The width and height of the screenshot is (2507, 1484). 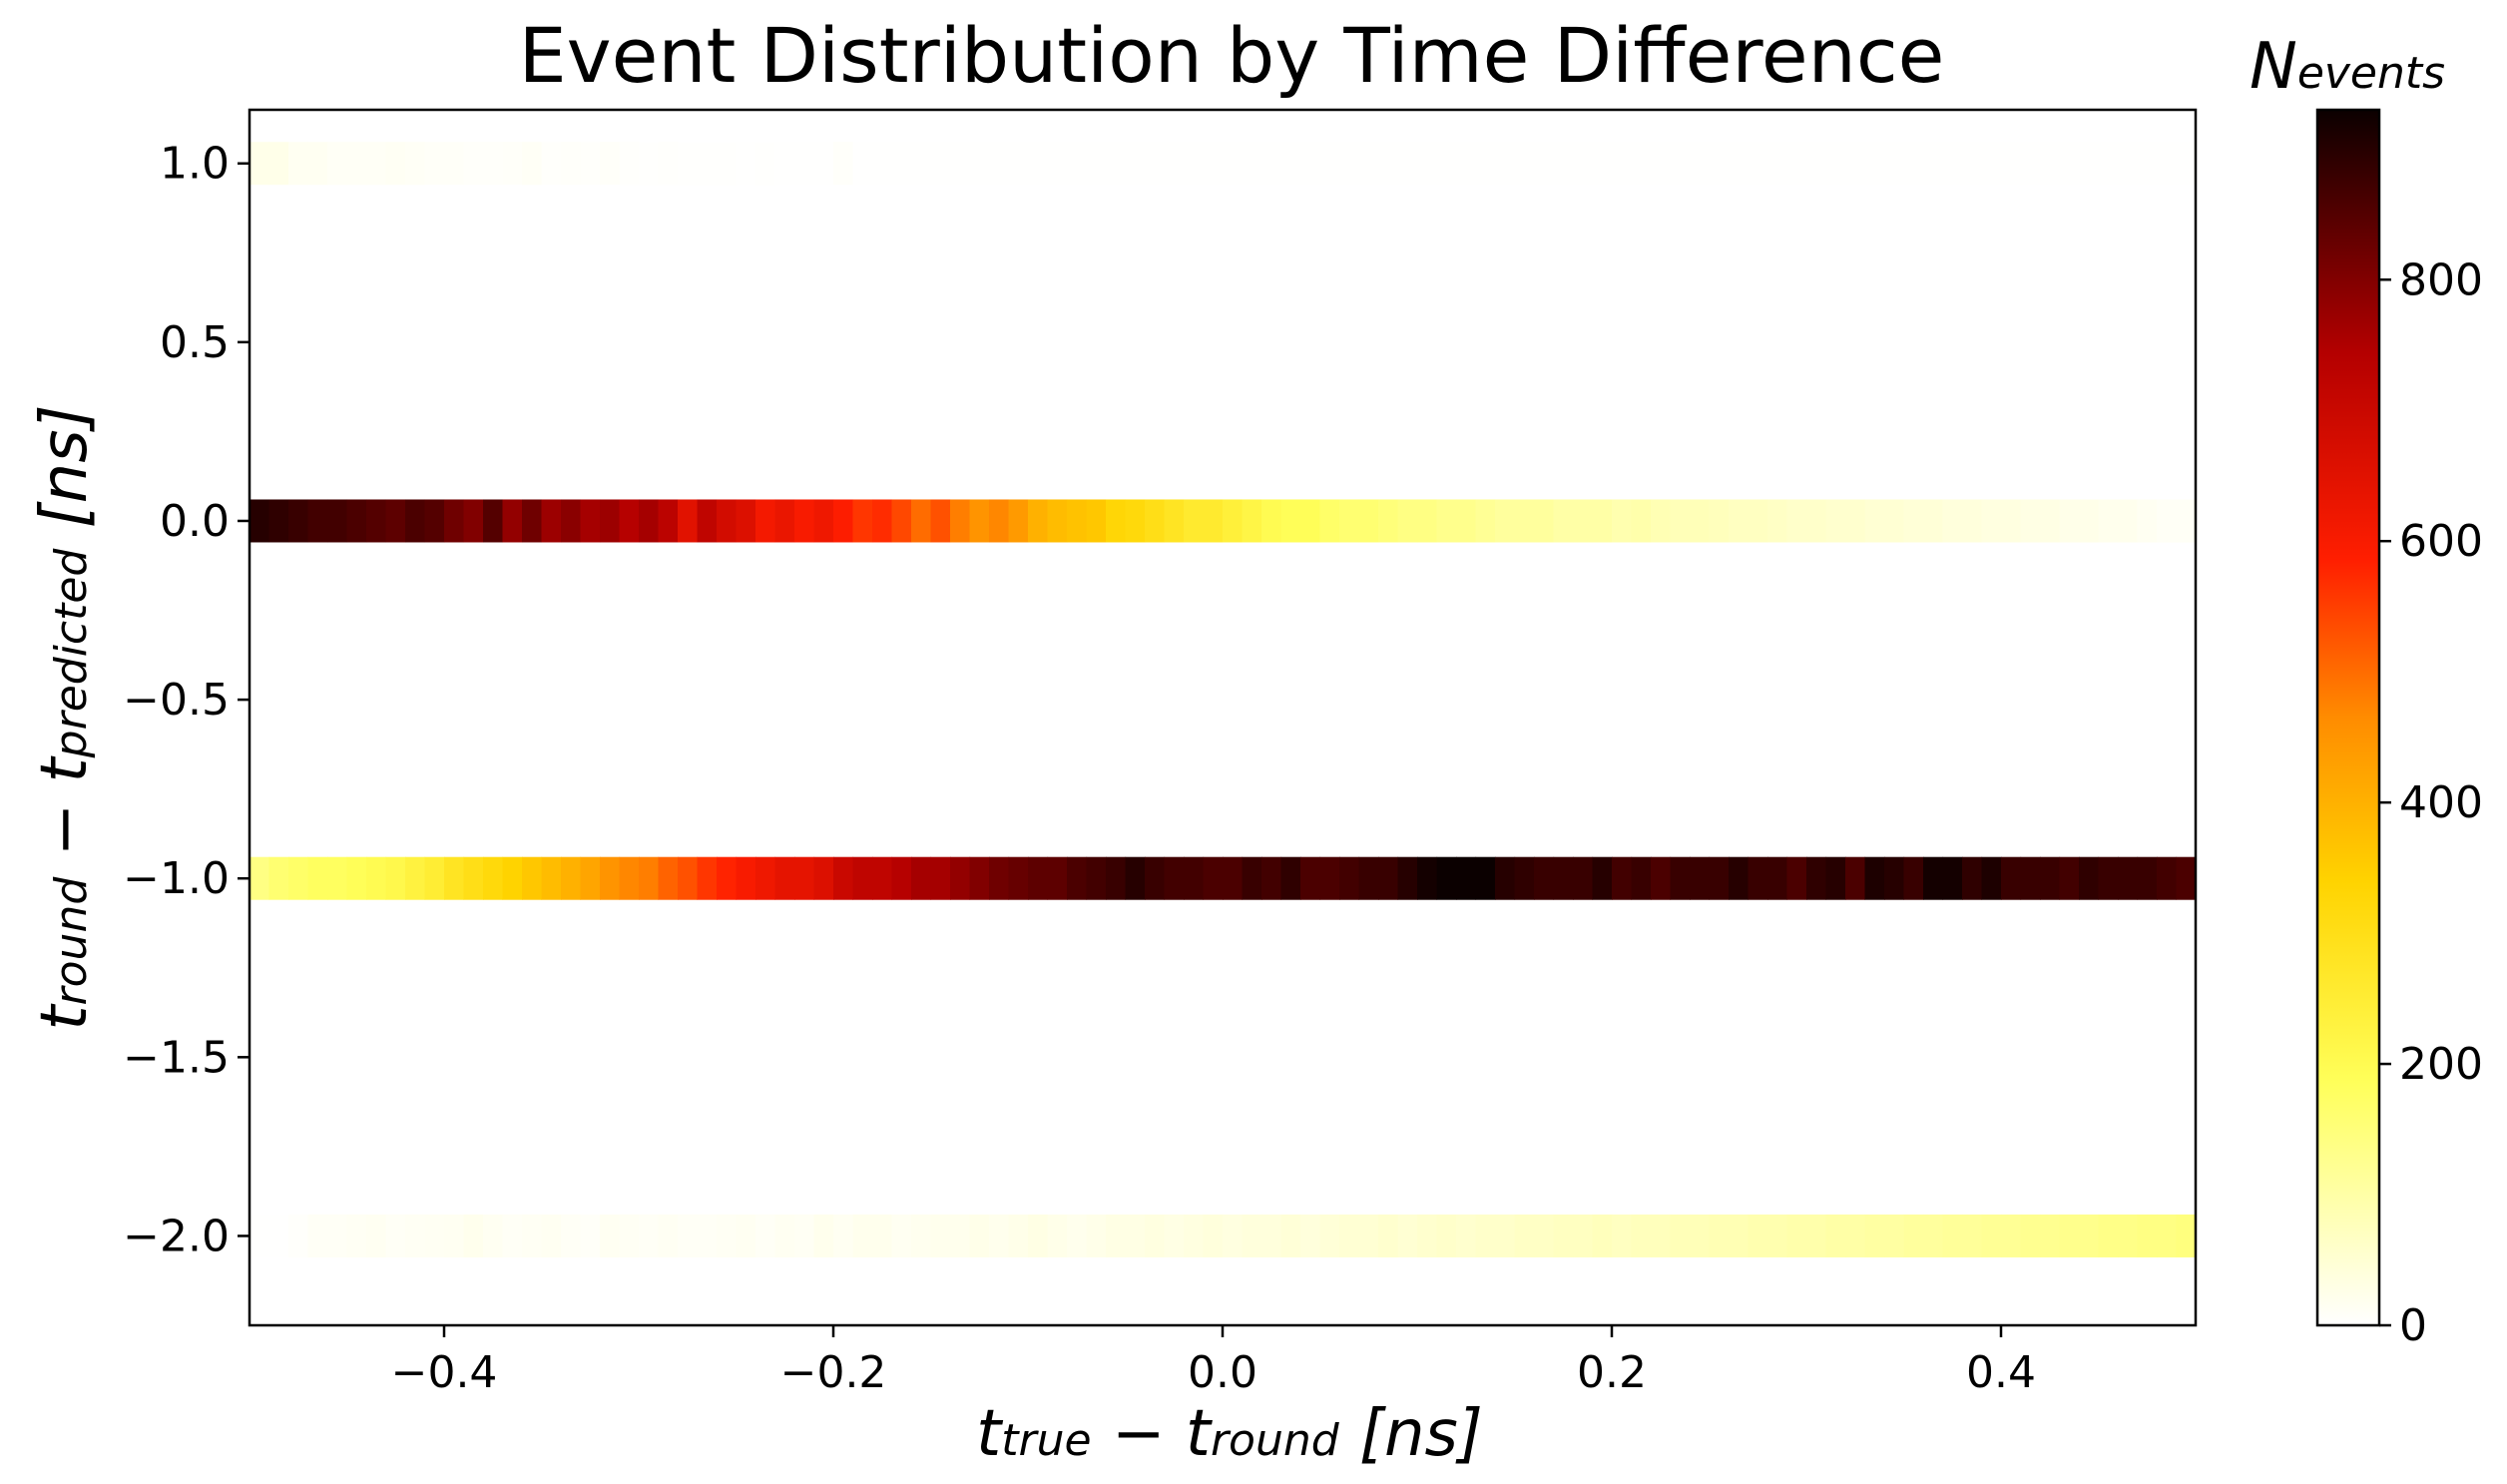 I want to click on colorbar-label: Nevents, so click(x=2347, y=67).